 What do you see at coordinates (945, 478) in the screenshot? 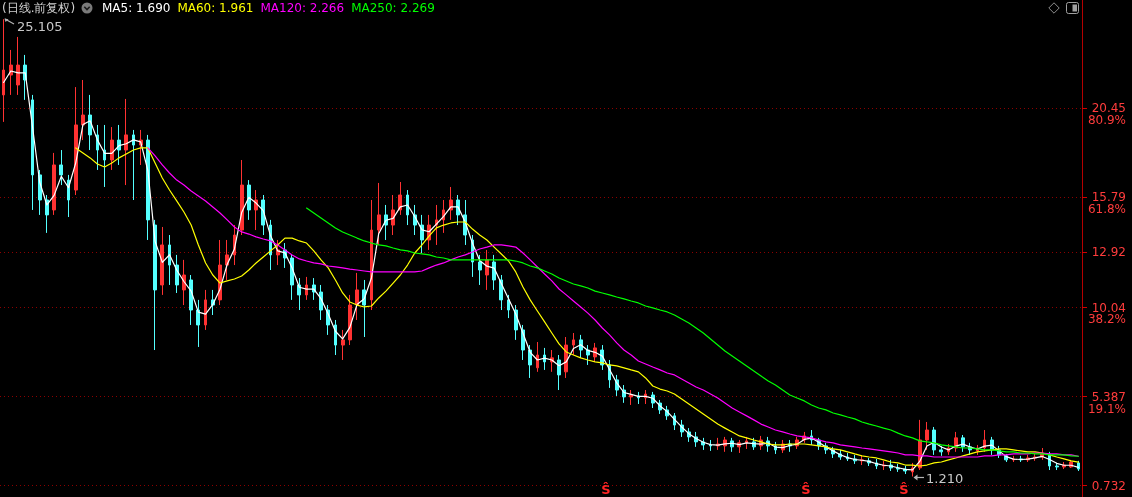
I see `annotation: 1.210` at bounding box center [945, 478].